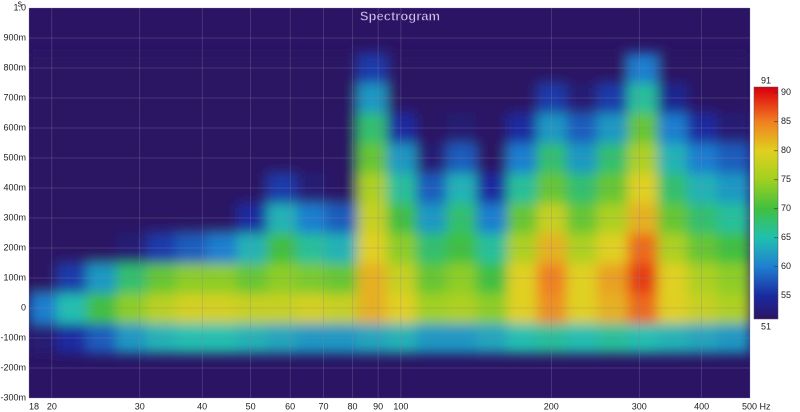 The width and height of the screenshot is (800, 412). I want to click on colorbar-tick-label: 55, so click(786, 295).